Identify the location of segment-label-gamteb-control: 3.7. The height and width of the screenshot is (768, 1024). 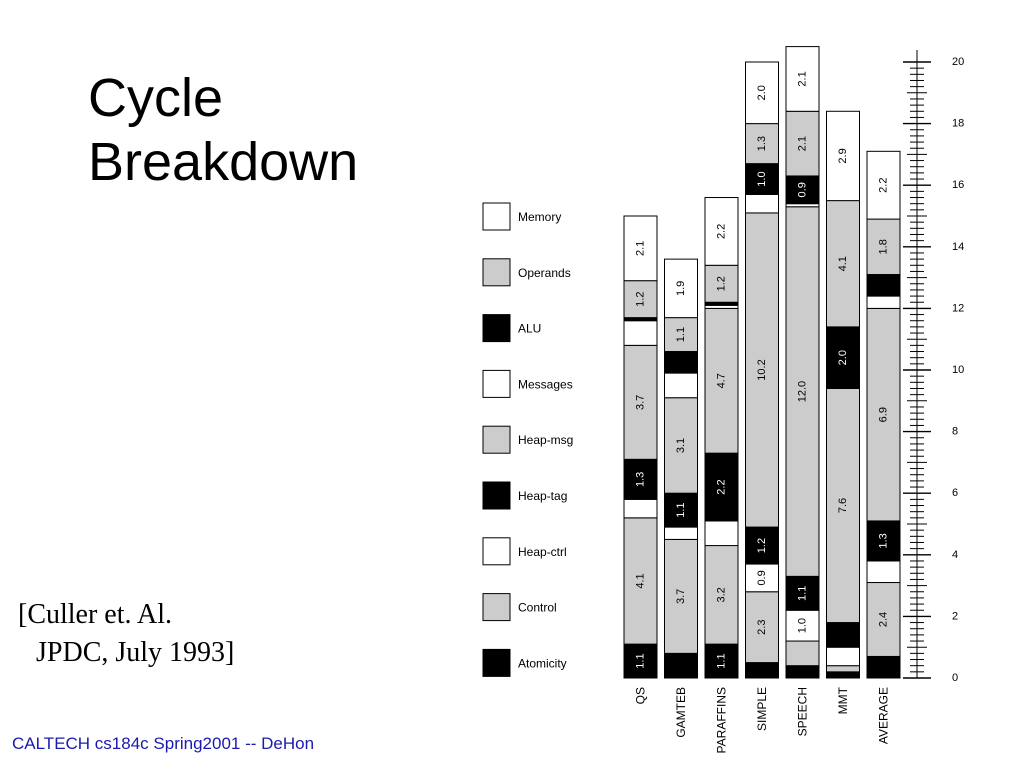
(681, 596).